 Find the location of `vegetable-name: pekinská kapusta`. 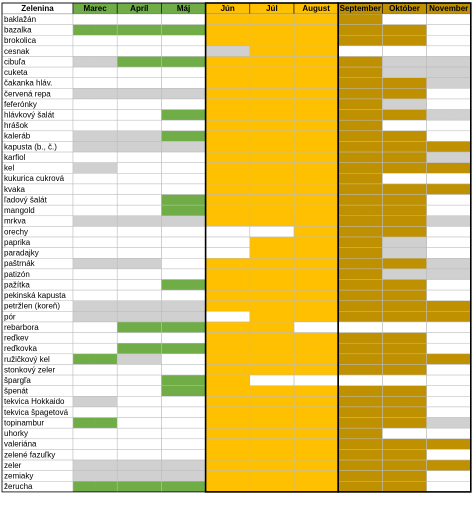

vegetable-name: pekinská kapusta is located at coordinates (35, 295).